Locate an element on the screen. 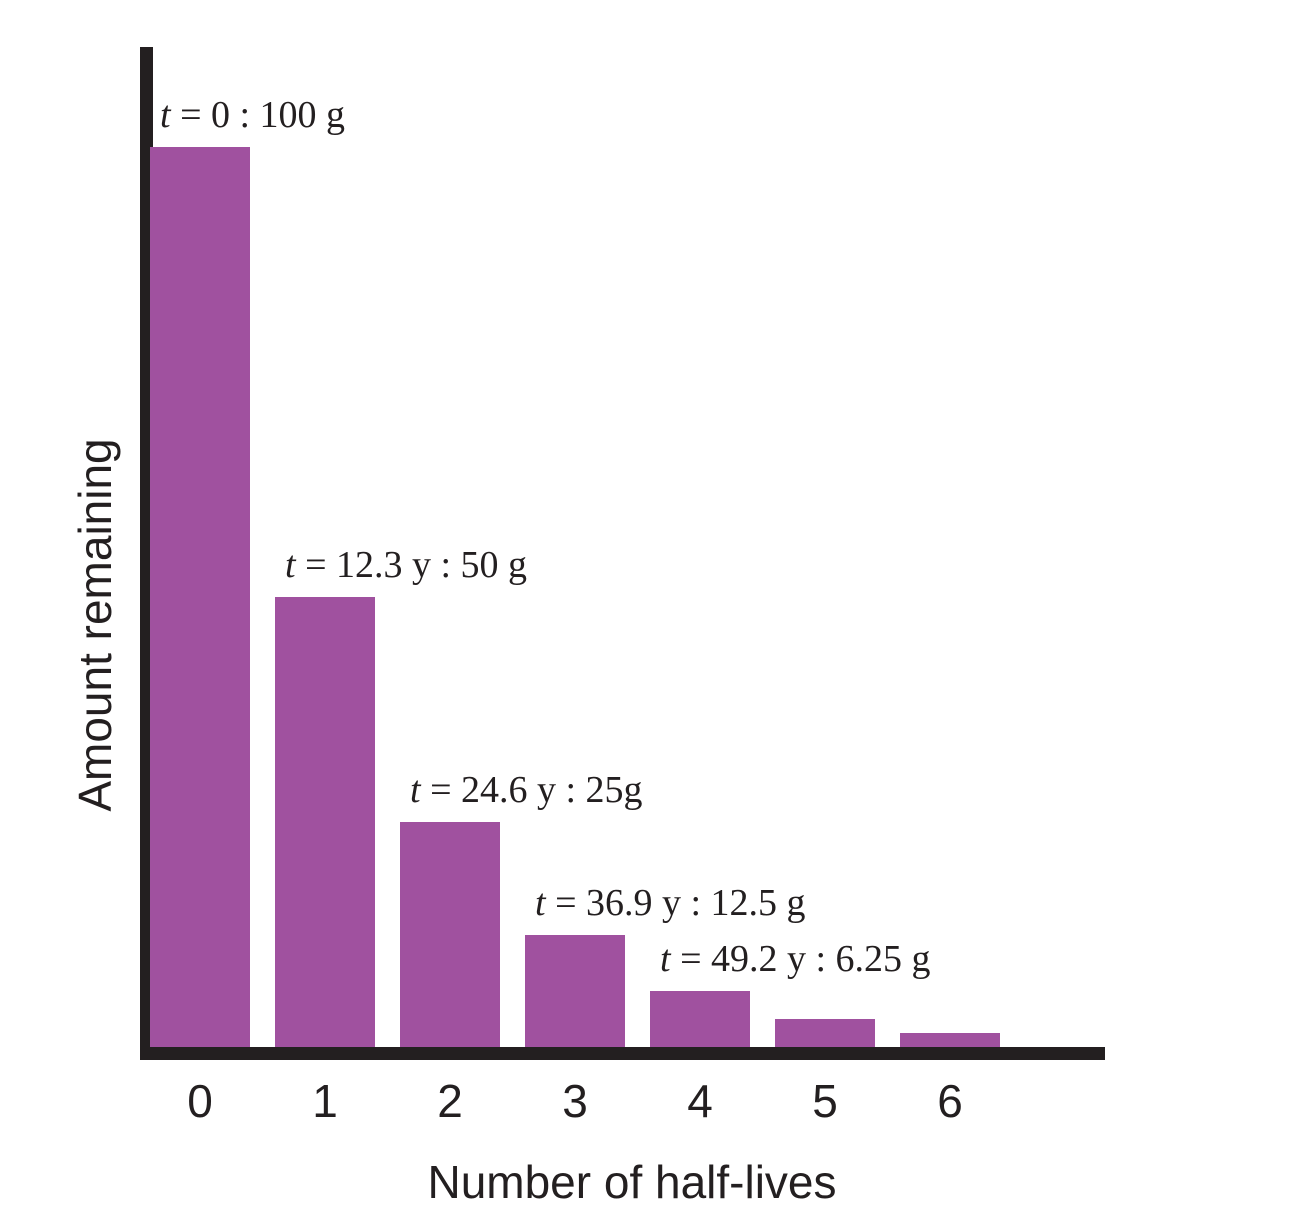 This screenshot has width=1294, height=1218. x-tick-label: 1 is located at coordinates (325, 1101).